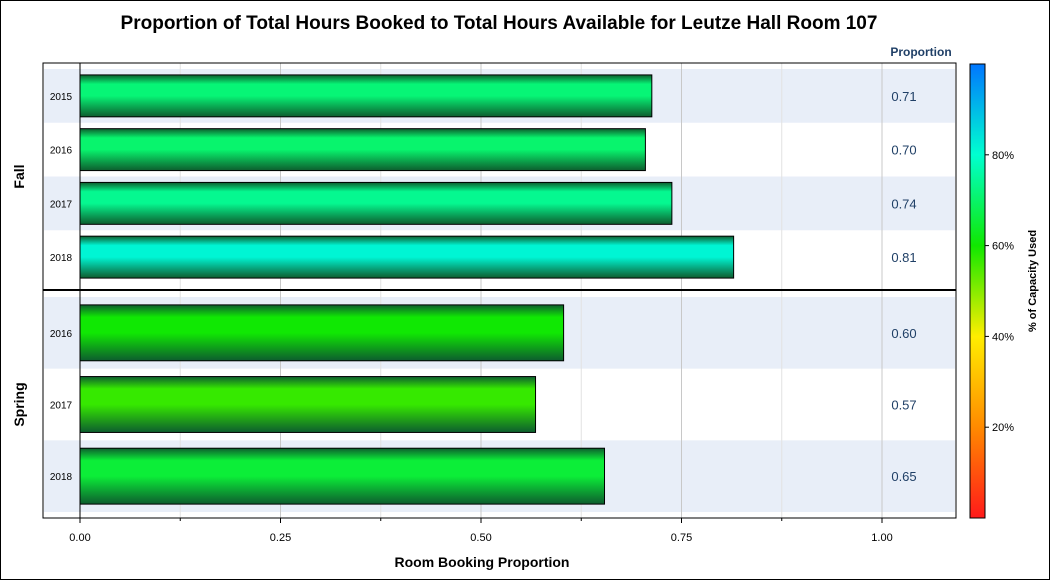 The height and width of the screenshot is (580, 1050). Describe the element at coordinates (322, 333) in the screenshot. I see `bar-spring-2016` at that location.